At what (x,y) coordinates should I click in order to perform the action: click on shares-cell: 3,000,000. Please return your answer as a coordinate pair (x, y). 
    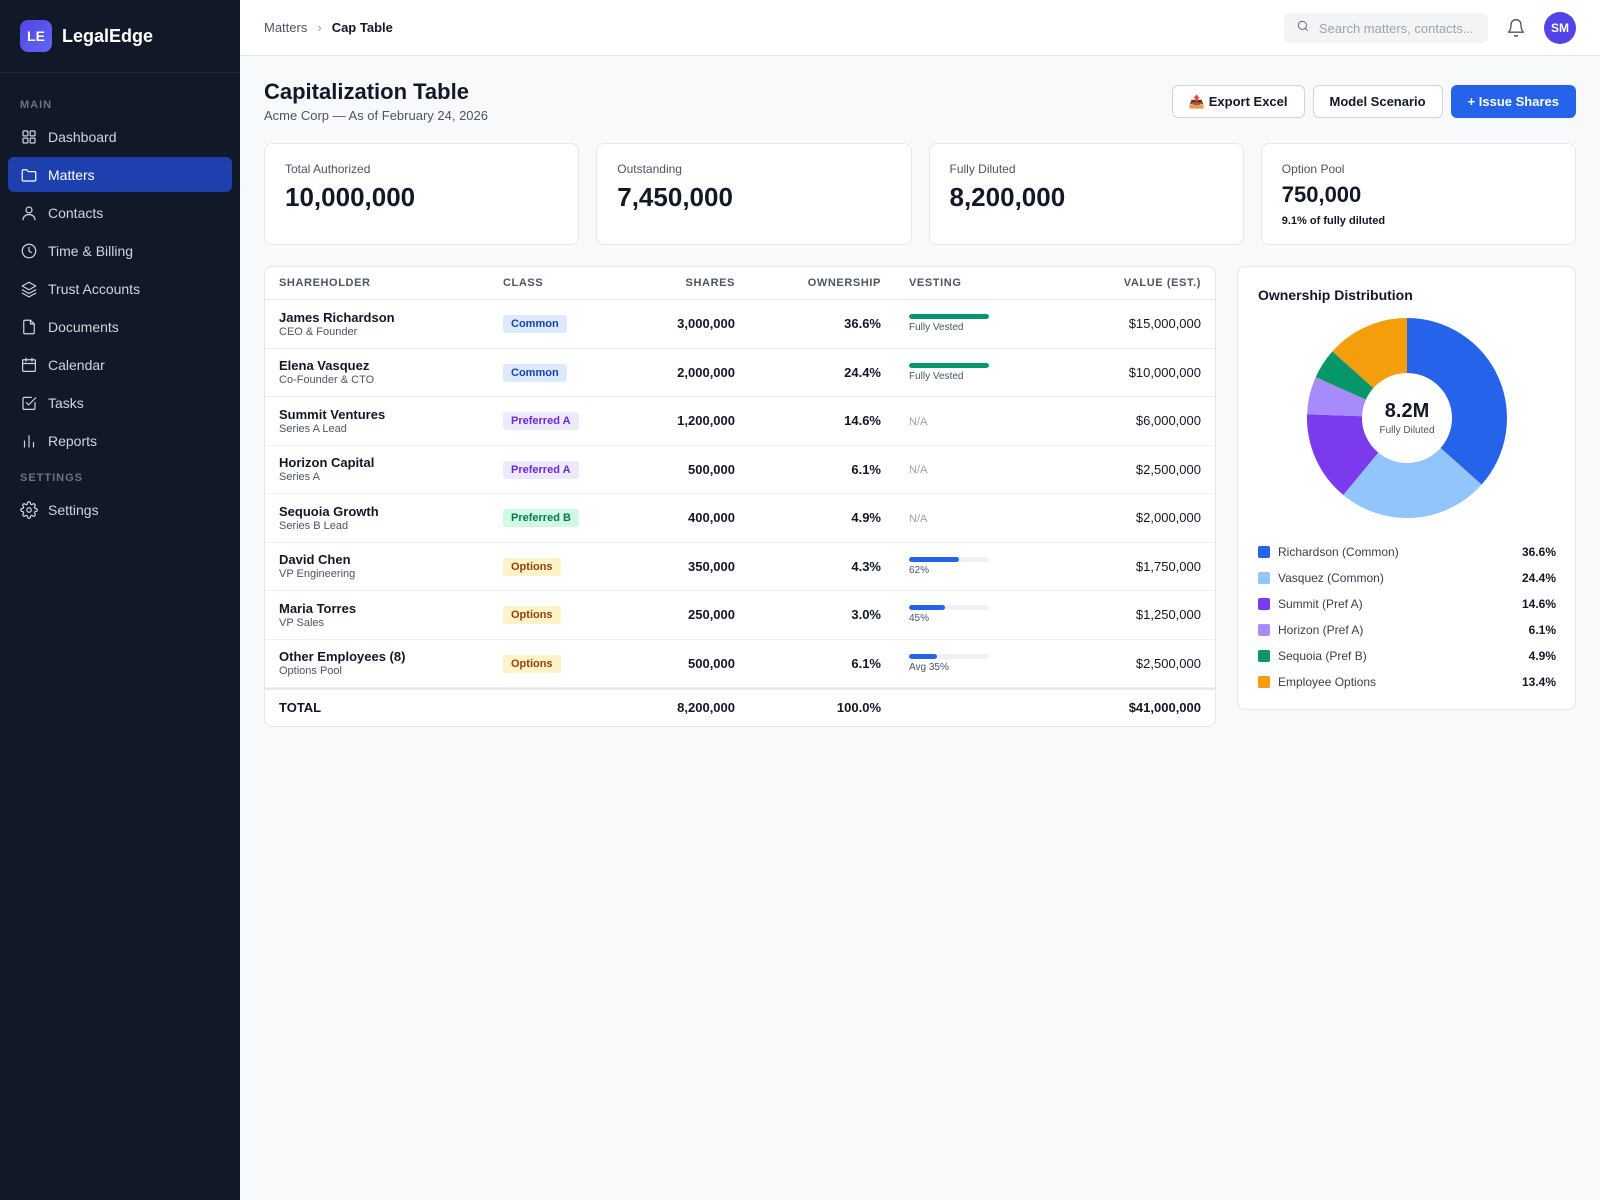
    Looking at the image, I should click on (706, 324).